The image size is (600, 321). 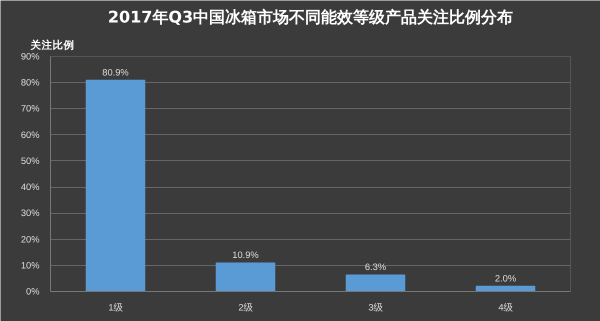 I want to click on y-tick-label: 50%, so click(x=30, y=161).